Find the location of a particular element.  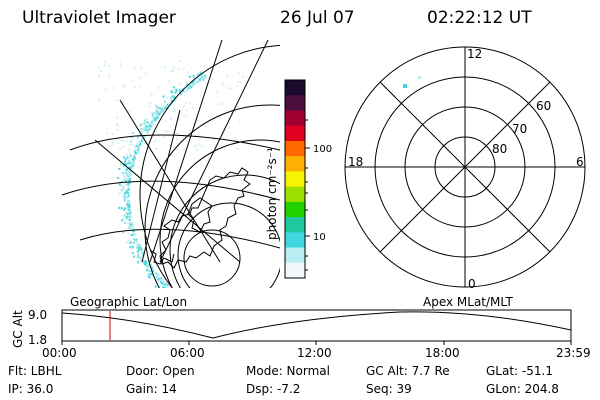

lon-line is located at coordinates (170, 190).